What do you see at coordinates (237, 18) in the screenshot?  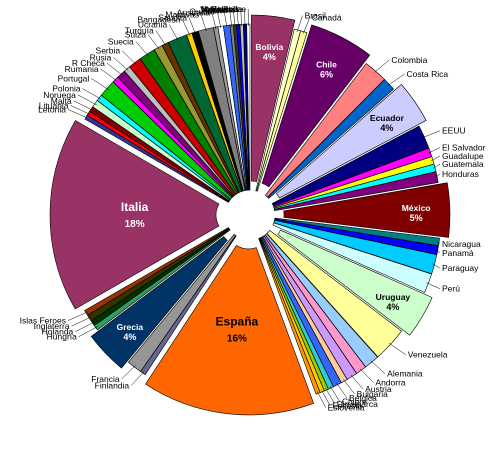 I see `leader-line-malasia` at bounding box center [237, 18].